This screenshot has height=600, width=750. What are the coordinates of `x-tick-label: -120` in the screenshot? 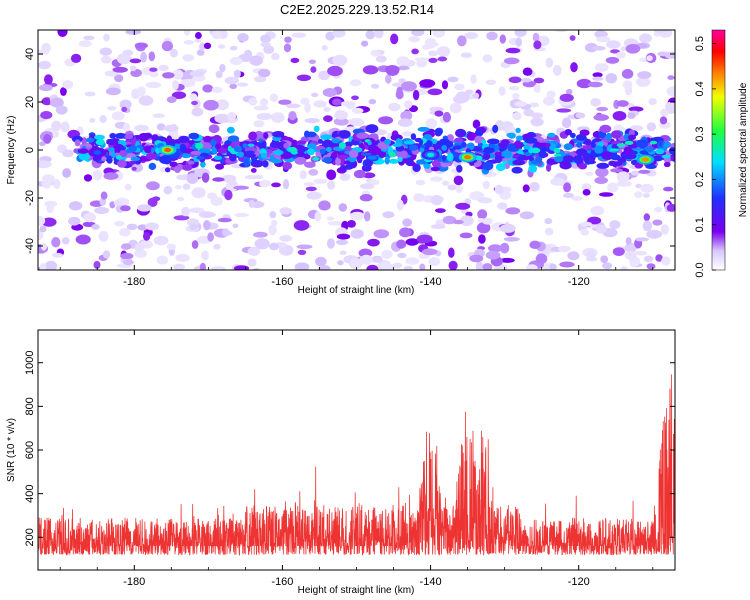 It's located at (579, 282).